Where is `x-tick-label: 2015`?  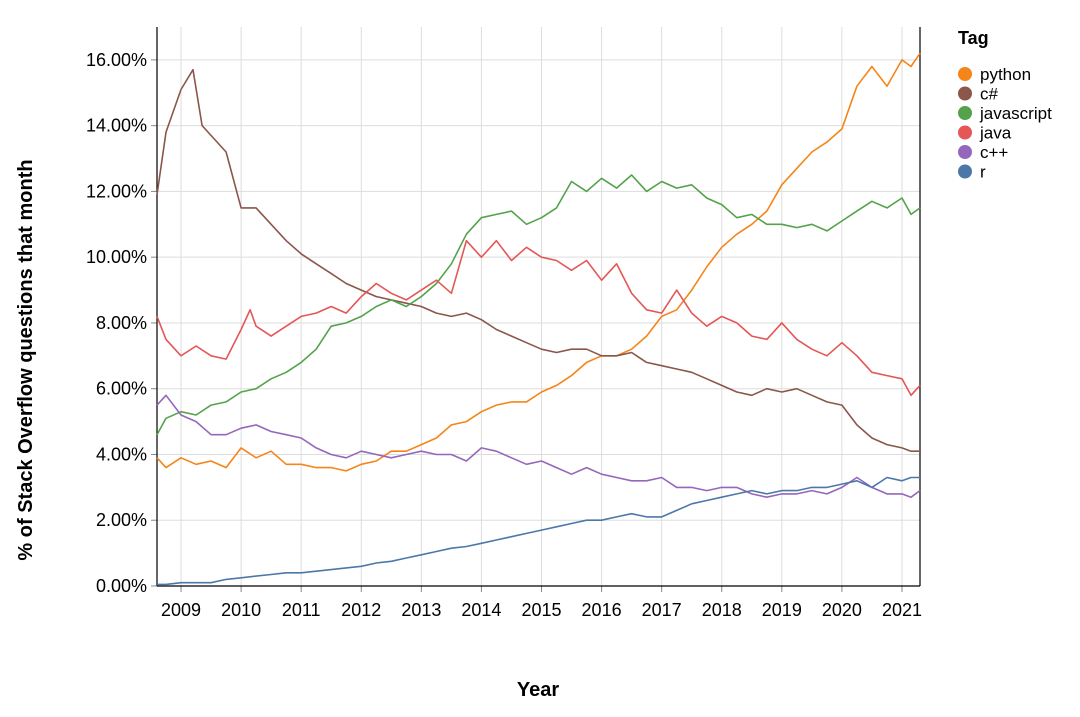 x-tick-label: 2015 is located at coordinates (541, 610).